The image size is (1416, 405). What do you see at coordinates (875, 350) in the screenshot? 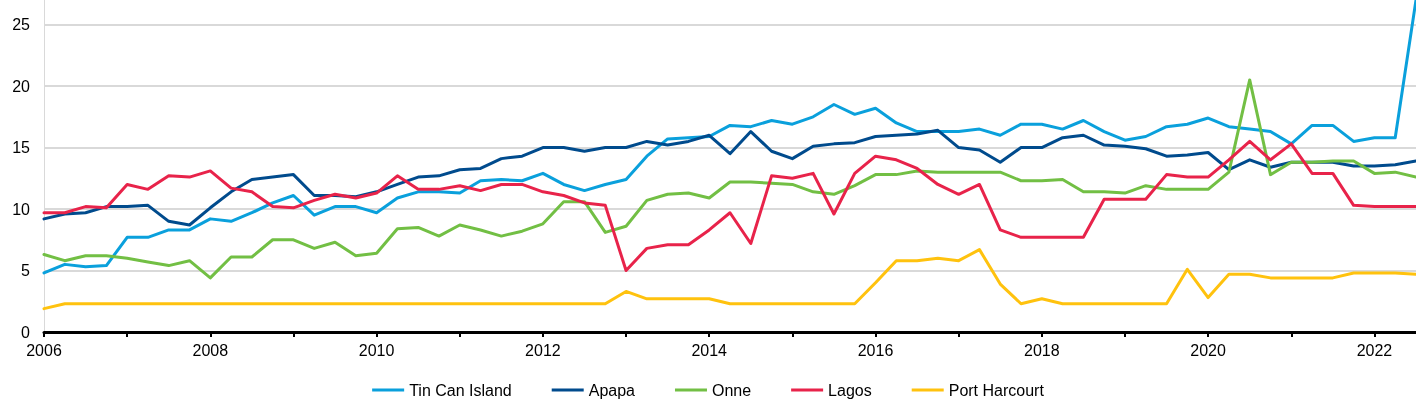
I see `x-tick-label: 2016` at bounding box center [875, 350].